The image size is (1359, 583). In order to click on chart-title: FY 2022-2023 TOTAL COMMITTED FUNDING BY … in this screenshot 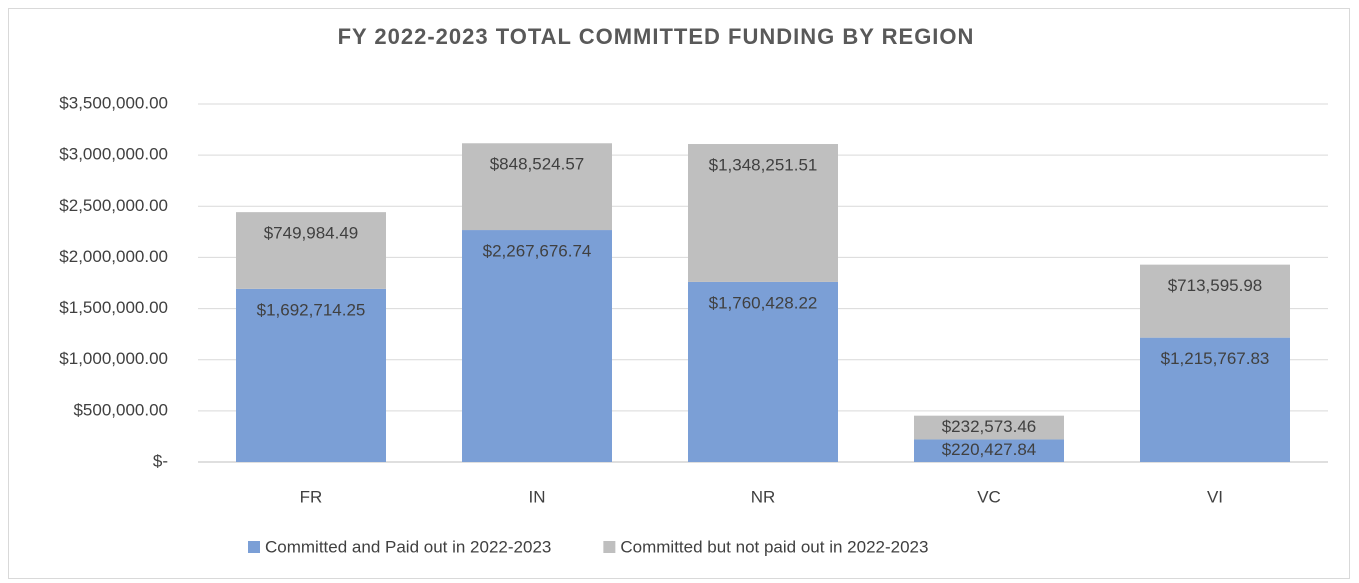, I will do `click(656, 36)`.